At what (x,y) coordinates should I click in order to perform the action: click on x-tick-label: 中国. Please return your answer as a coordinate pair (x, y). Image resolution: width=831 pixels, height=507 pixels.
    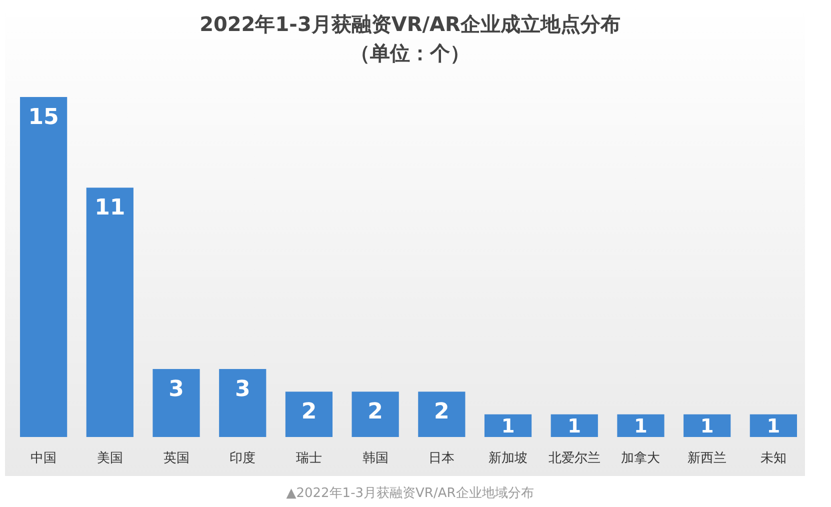
    Looking at the image, I should click on (43, 458).